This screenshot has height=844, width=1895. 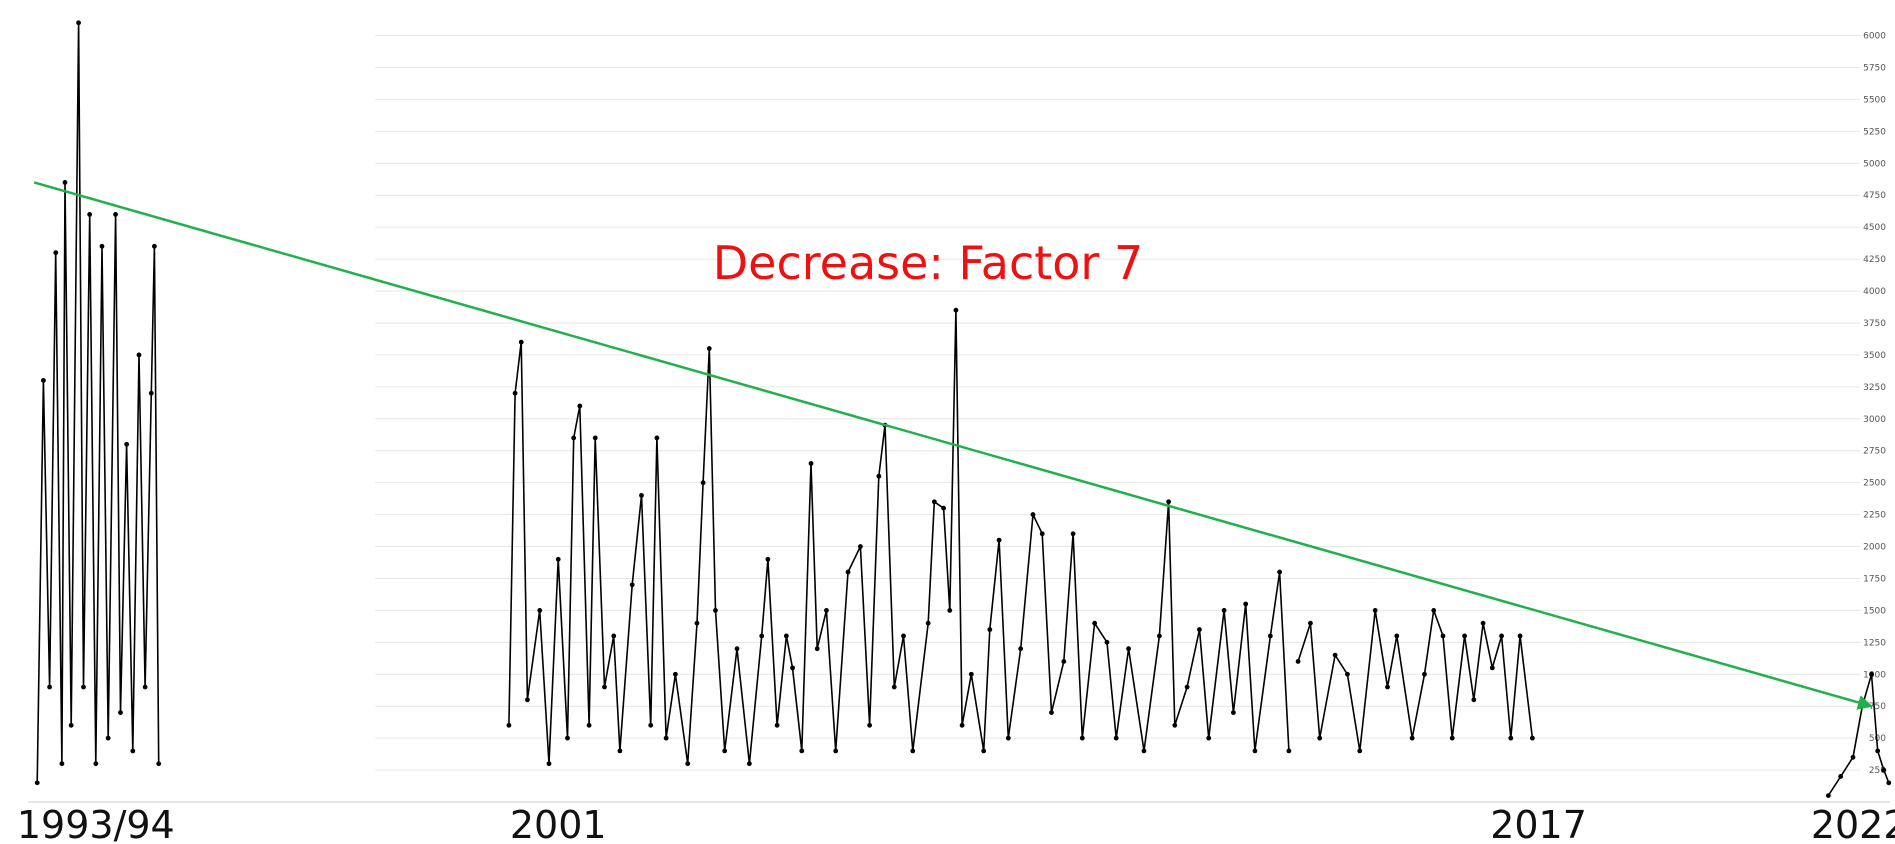 What do you see at coordinates (1853, 823) in the screenshot?
I see `x-tick-label: 2022` at bounding box center [1853, 823].